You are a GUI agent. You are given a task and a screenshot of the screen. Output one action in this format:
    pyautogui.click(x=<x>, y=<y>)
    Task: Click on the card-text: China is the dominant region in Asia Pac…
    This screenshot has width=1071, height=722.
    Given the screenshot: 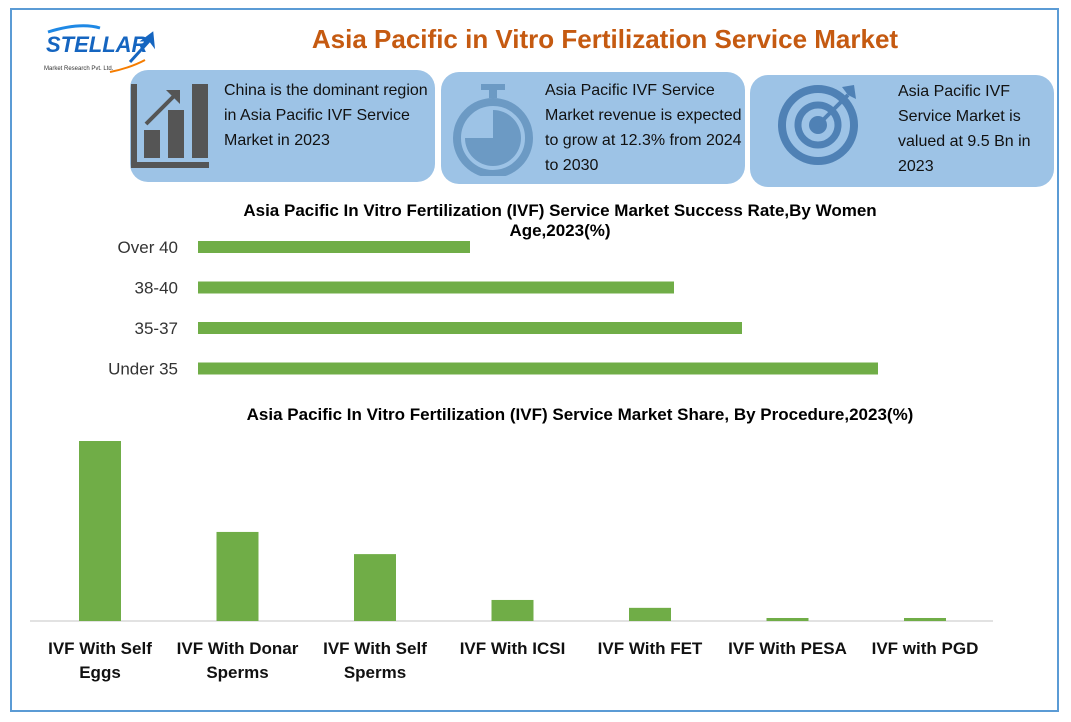 What is the action you would take?
    pyautogui.click(x=326, y=115)
    